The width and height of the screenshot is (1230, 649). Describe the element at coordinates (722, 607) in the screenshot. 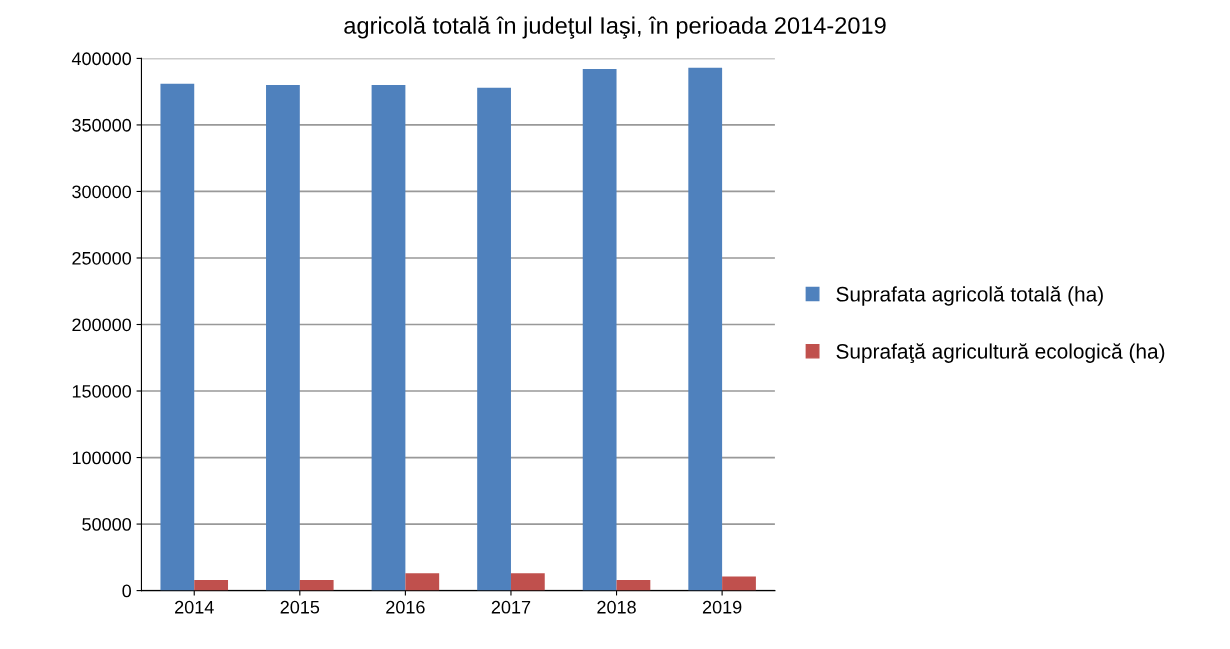

I see `x-tick-label: 2019` at that location.